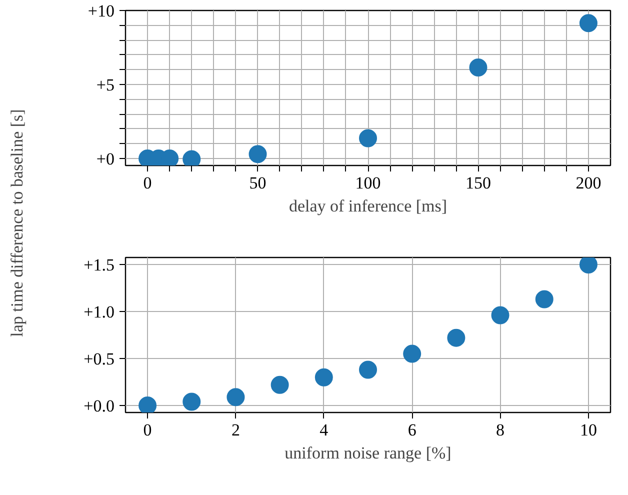 The width and height of the screenshot is (628, 495). What do you see at coordinates (101, 11) in the screenshot?
I see `y-tick-label: +10` at bounding box center [101, 11].